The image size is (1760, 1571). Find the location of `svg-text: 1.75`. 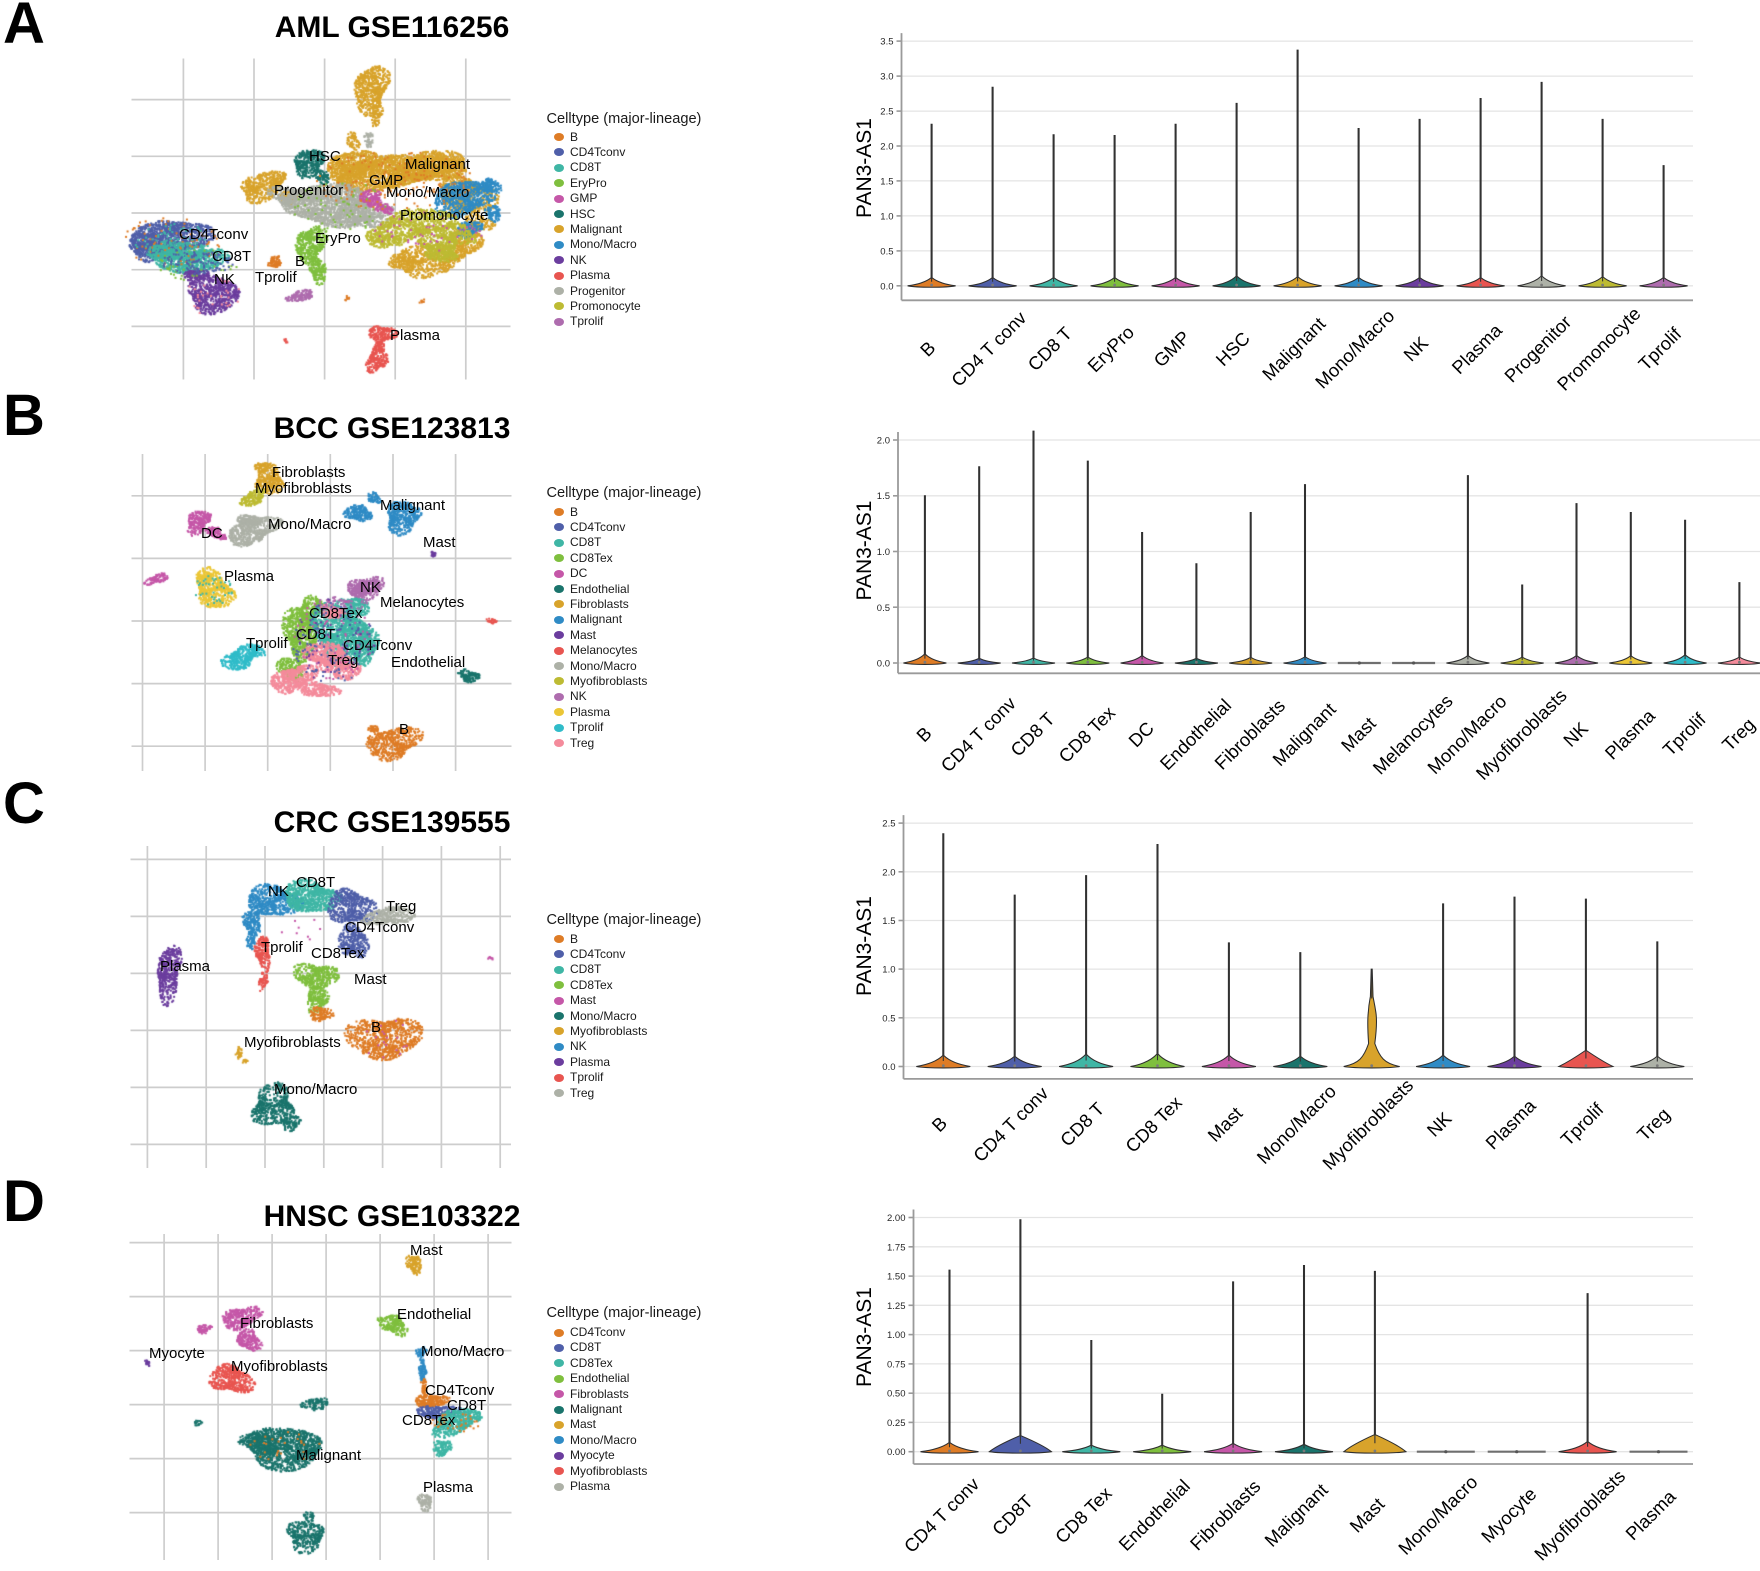

svg-text: 1.75 is located at coordinates (896, 1247).